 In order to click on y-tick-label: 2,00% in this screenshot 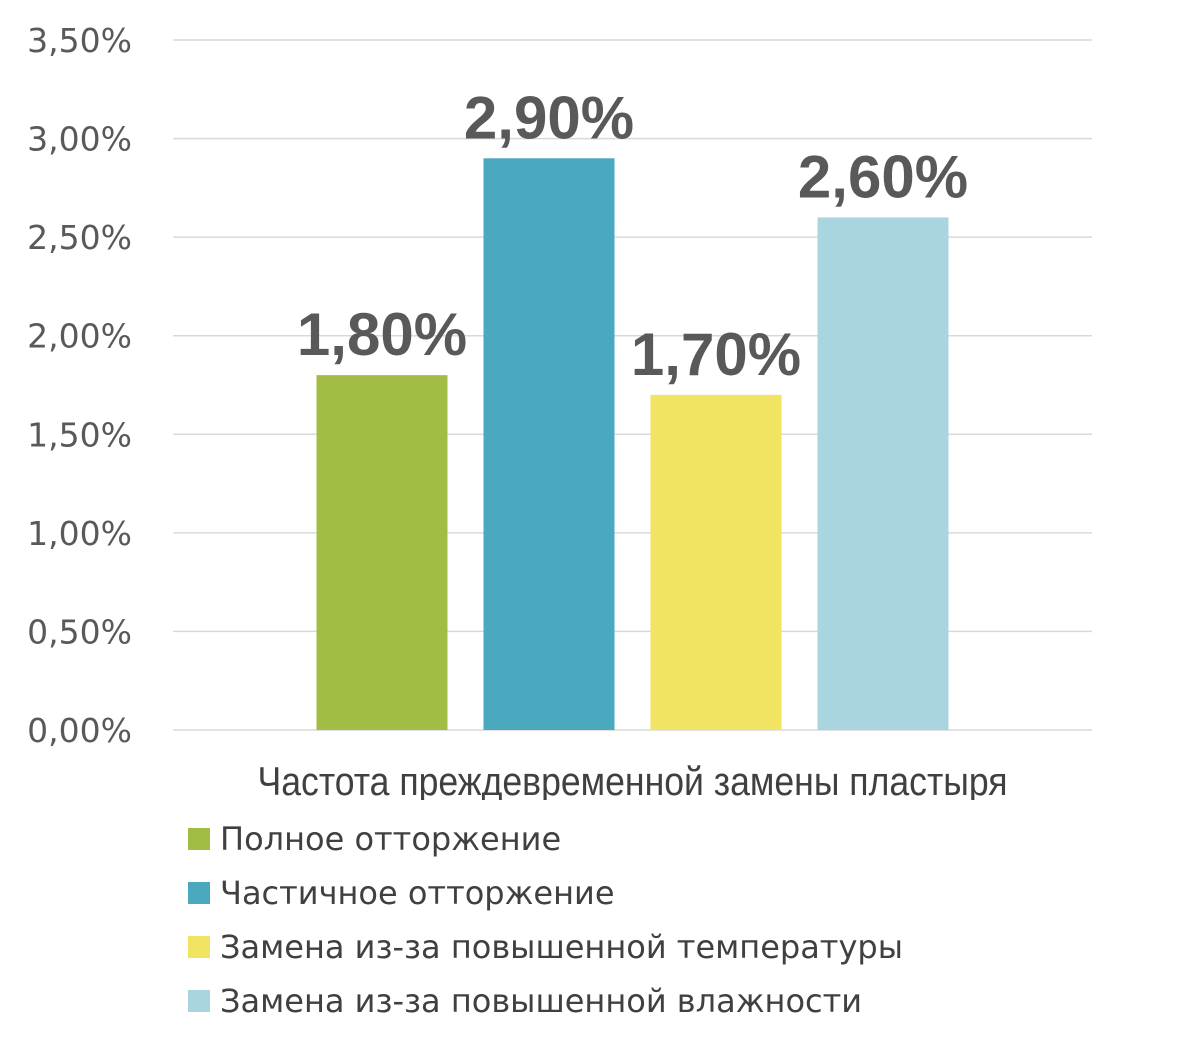, I will do `click(79, 336)`.